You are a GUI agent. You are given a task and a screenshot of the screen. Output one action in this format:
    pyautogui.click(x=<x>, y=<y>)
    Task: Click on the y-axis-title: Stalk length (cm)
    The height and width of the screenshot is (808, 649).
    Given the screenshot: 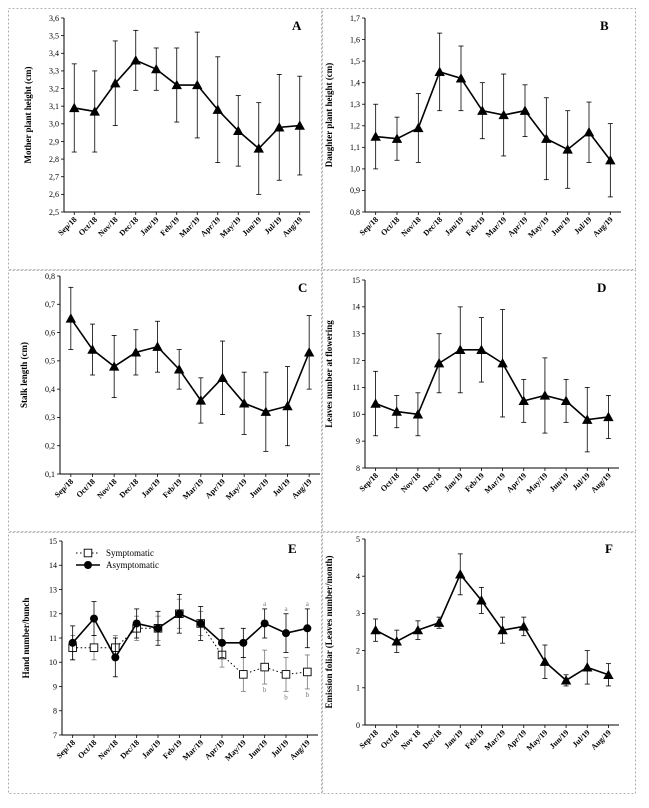 What is the action you would take?
    pyautogui.click(x=24, y=375)
    